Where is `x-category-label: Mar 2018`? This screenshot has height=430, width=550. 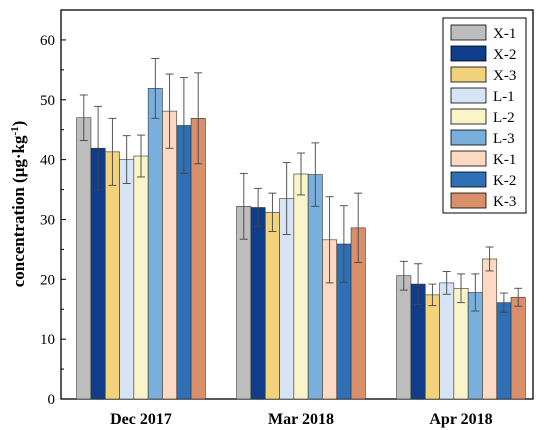
x-category-label: Mar 2018 is located at coordinates (301, 419).